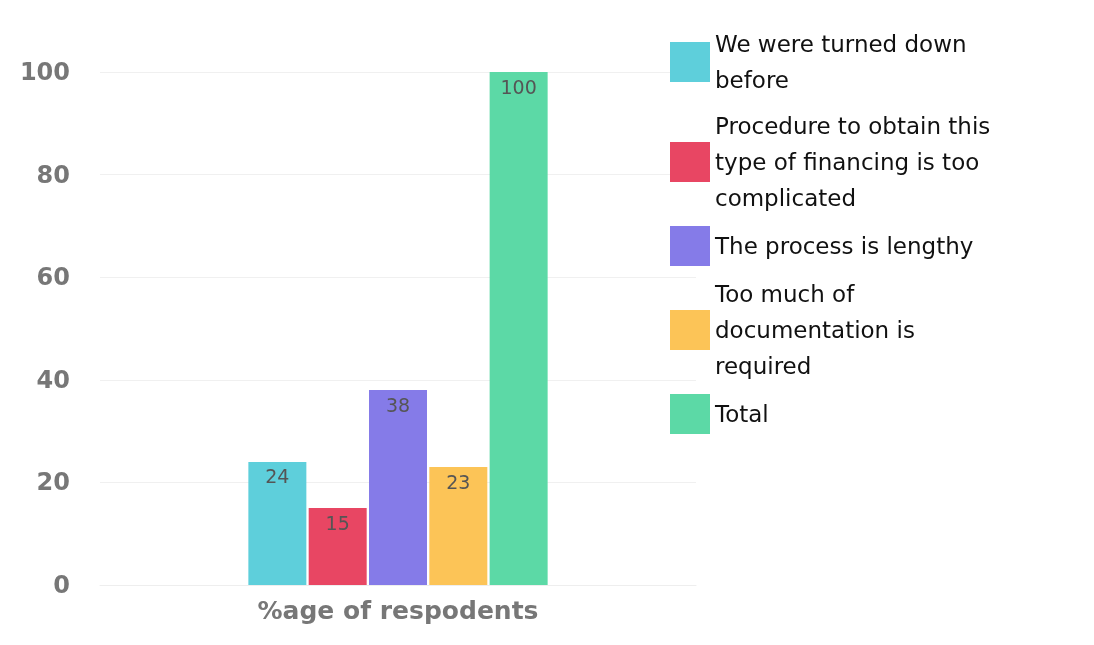 This screenshot has height=645, width=1094. What do you see at coordinates (53, 379) in the screenshot?
I see `y-tick-label: 40` at bounding box center [53, 379].